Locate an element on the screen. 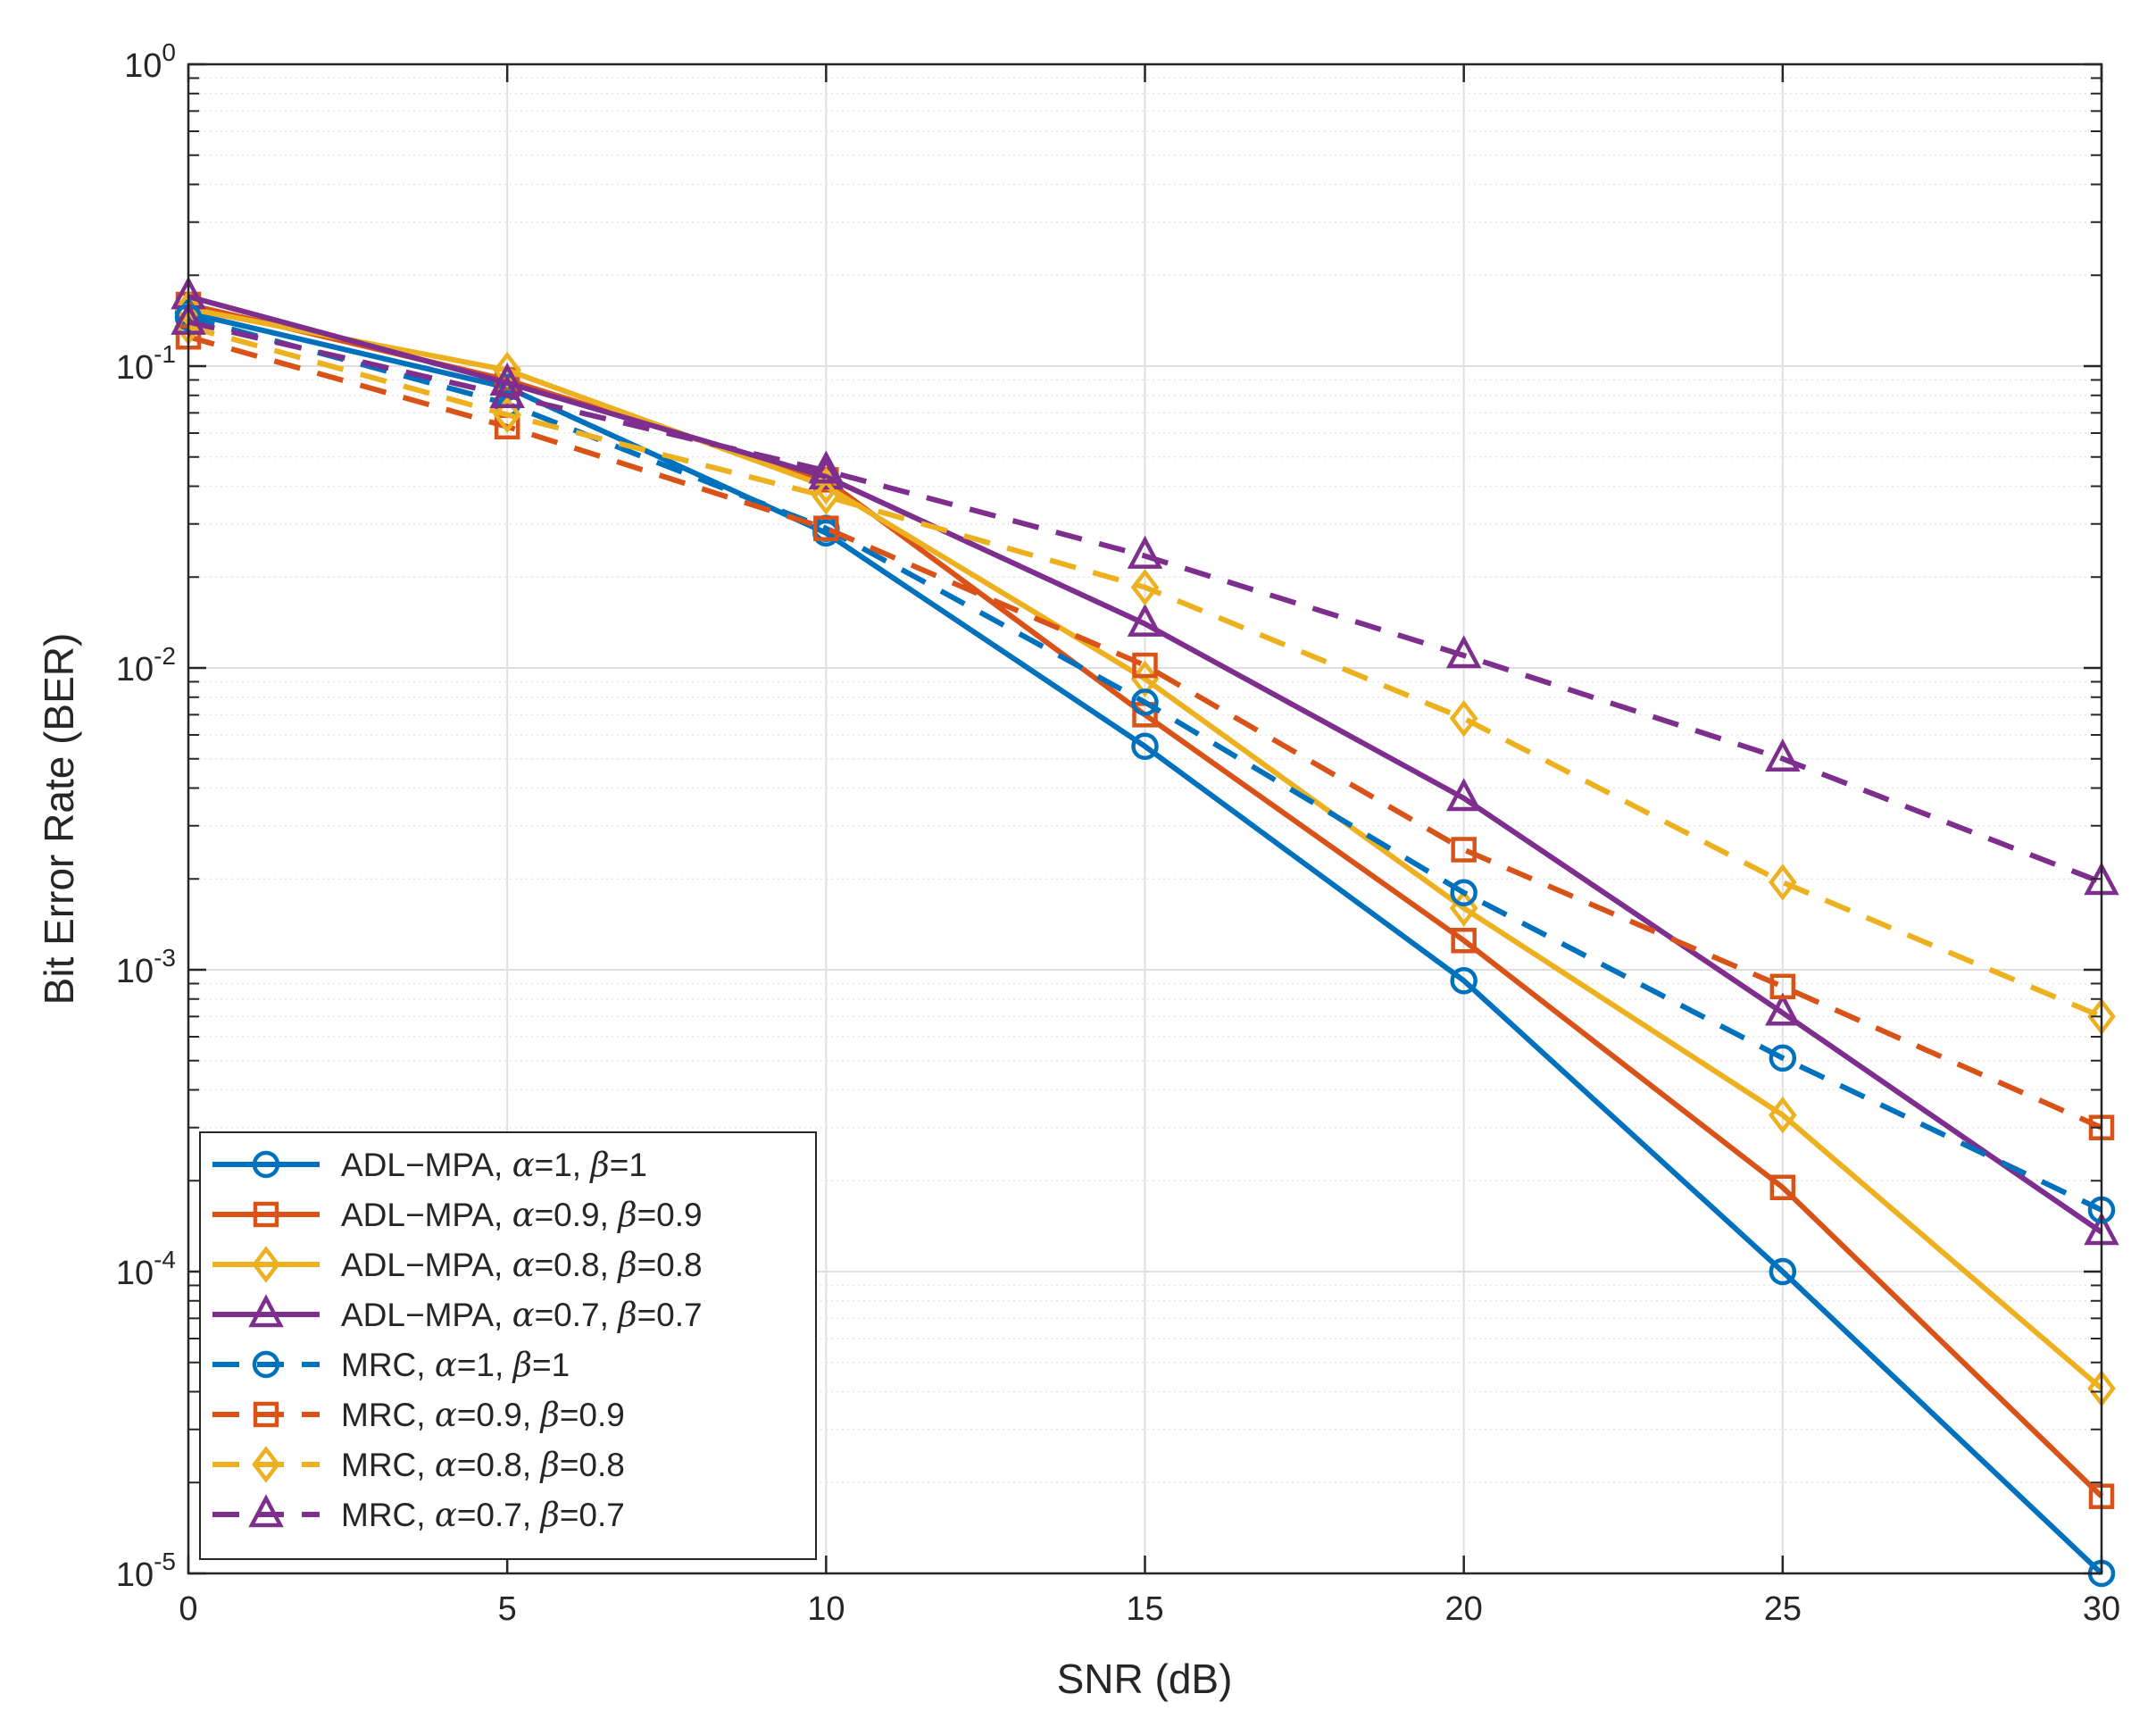 The height and width of the screenshot is (1727, 2156). legend-box is located at coordinates (508, 1345).